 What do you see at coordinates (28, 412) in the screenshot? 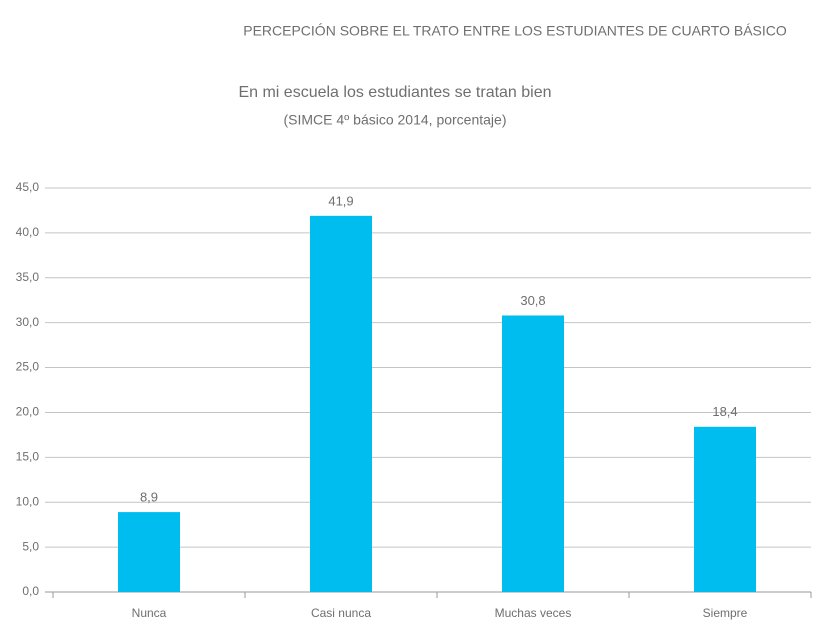
I see `y-tick-label: 20,0` at bounding box center [28, 412].